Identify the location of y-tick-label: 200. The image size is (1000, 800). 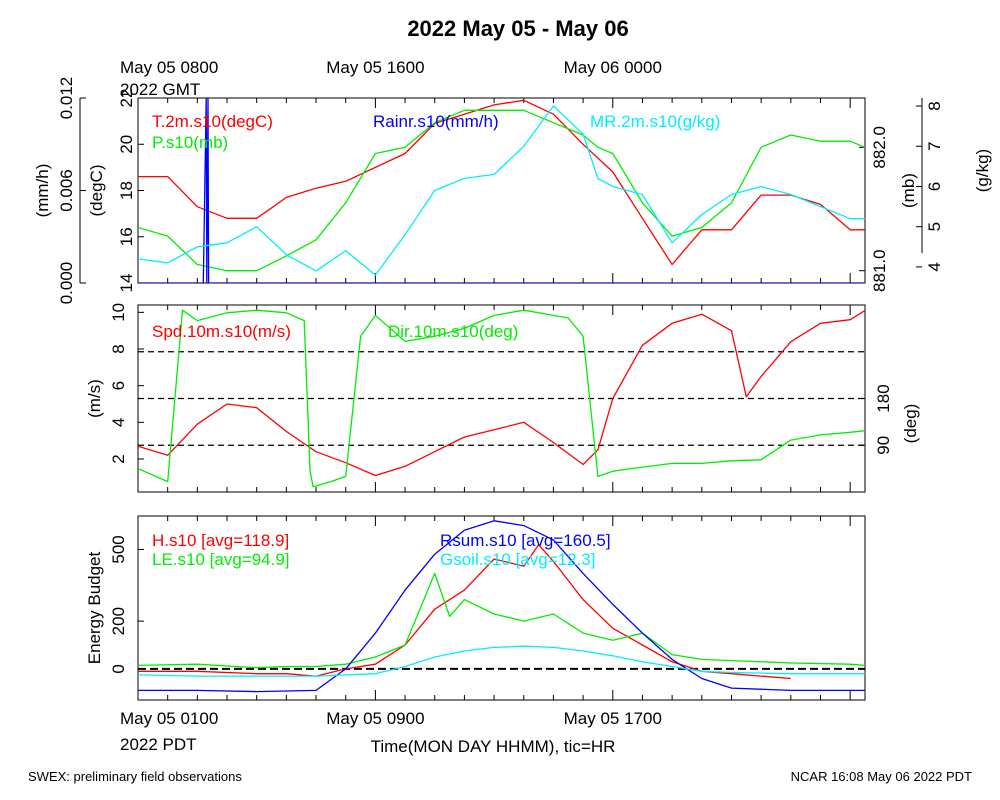
(118, 621).